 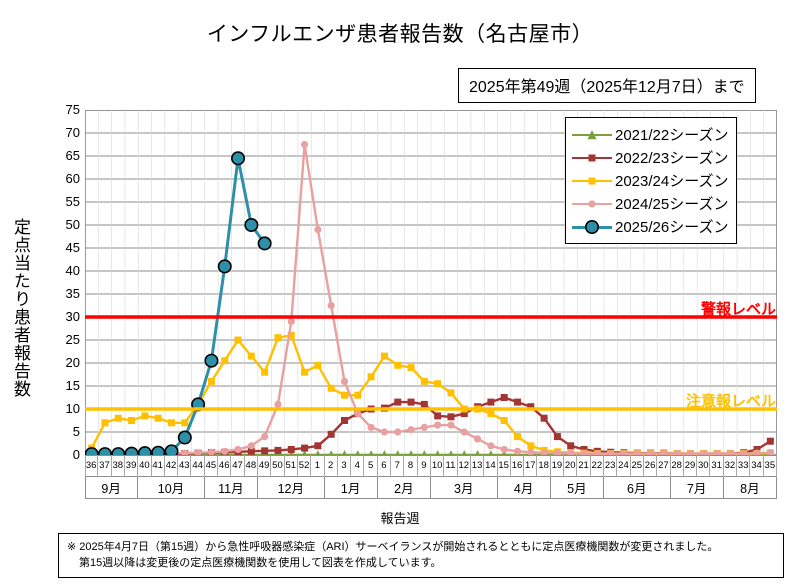 I want to click on x-axis-label: 報告週, so click(x=400, y=518).